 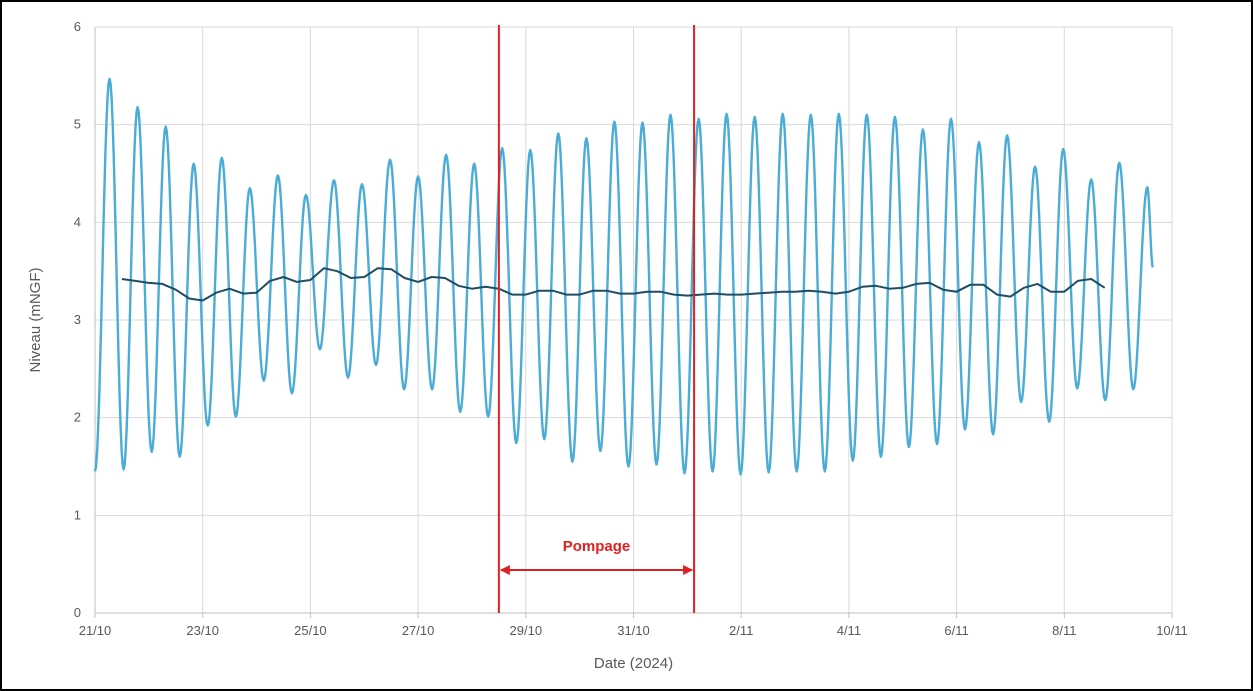 What do you see at coordinates (849, 630) in the screenshot?
I see `x-tick-label: 4/11` at bounding box center [849, 630].